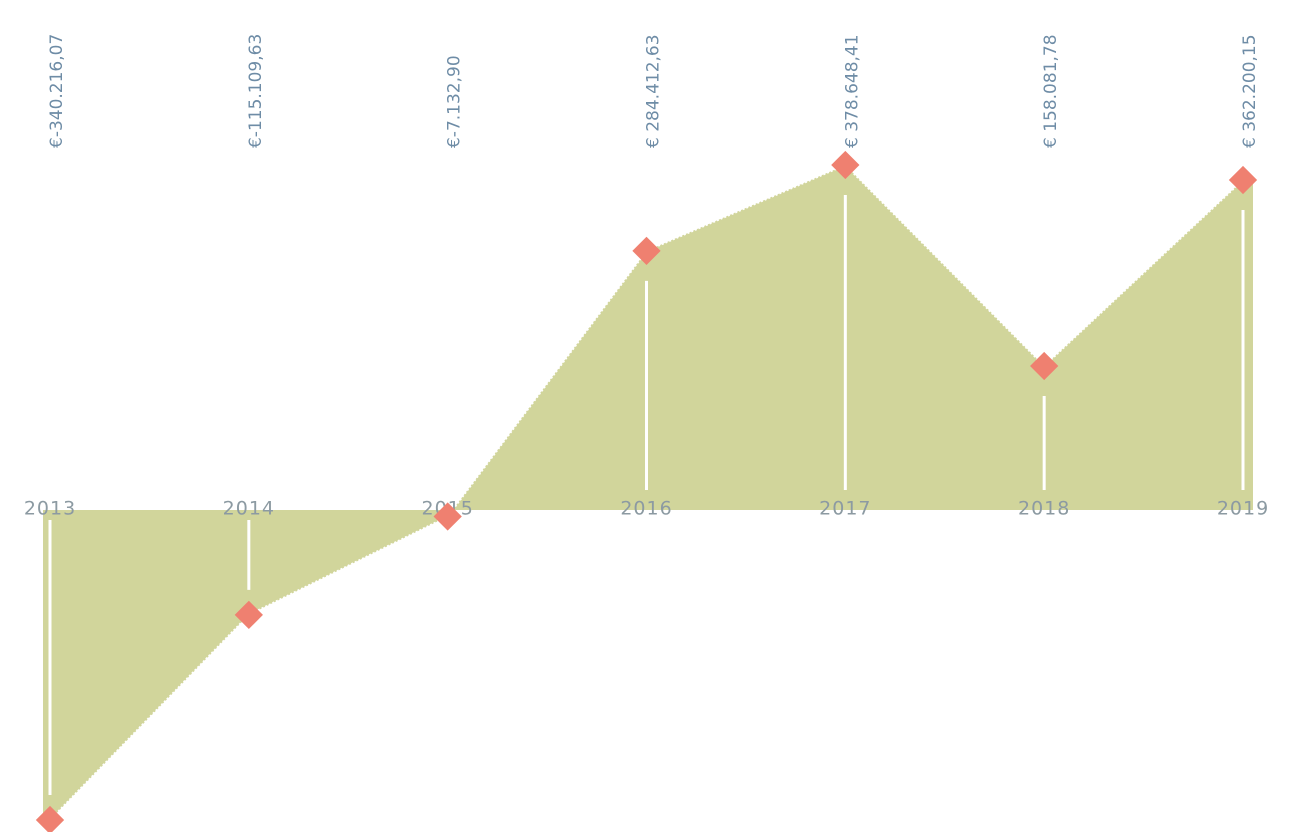 The width and height of the screenshot is (1300, 832). What do you see at coordinates (1250, 91) in the screenshot?
I see `value-label: € 362.200,15` at bounding box center [1250, 91].